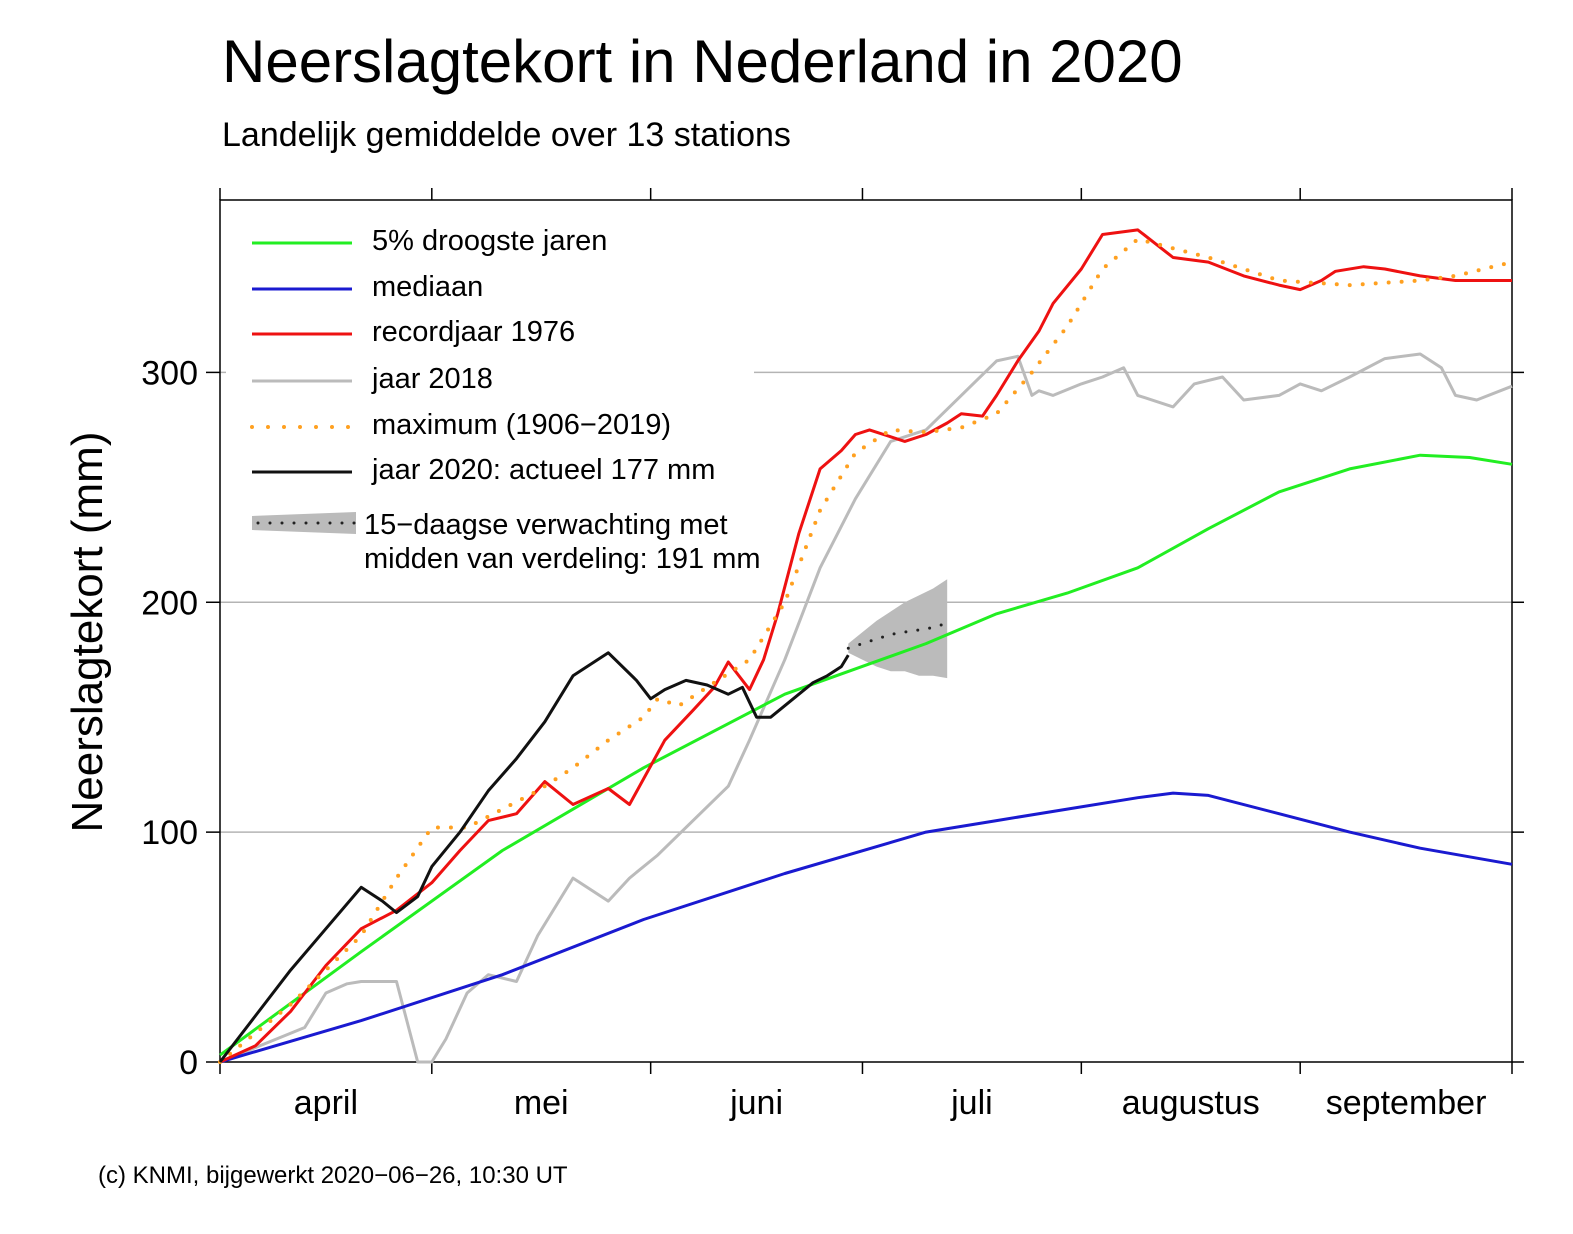 The image size is (1573, 1234). Describe the element at coordinates (169, 373) in the screenshot. I see `y-tick-label: 300` at that location.